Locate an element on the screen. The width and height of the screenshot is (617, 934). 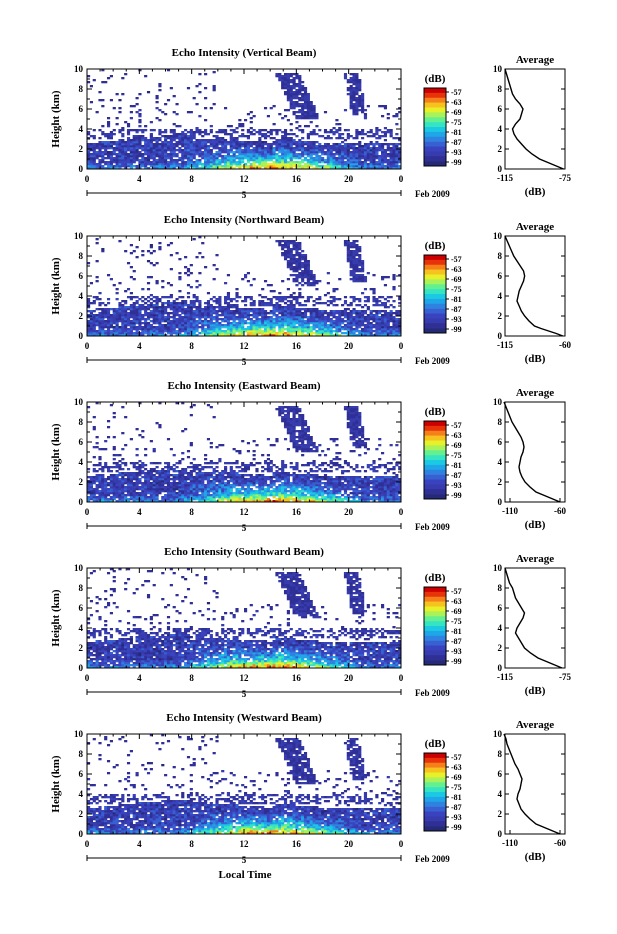
average-y-tick-label: 6 is located at coordinates (500, 109).